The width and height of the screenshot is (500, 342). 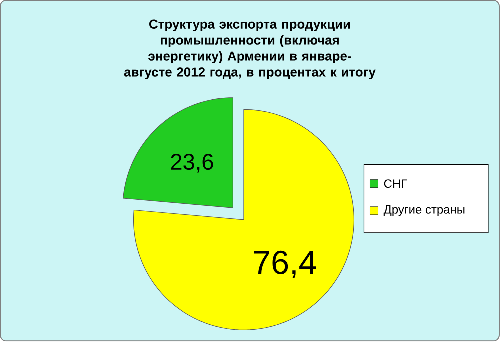 What do you see at coordinates (396, 184) in the screenshot?
I see `legend-label: СНГ` at bounding box center [396, 184].